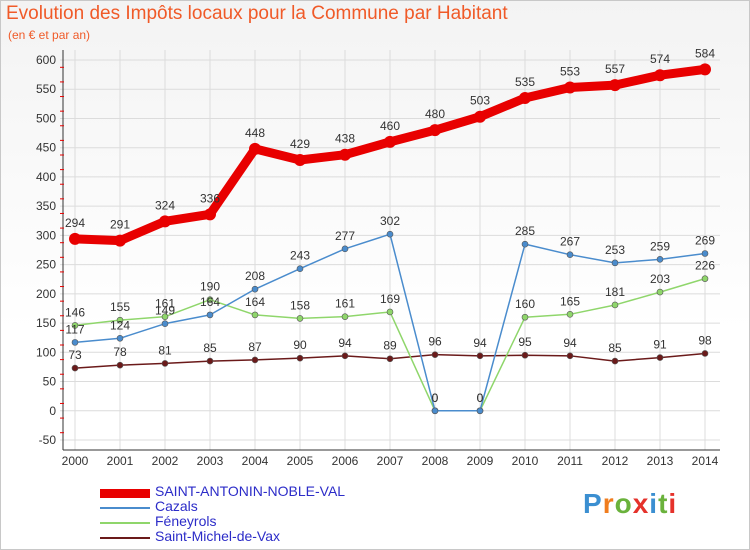 The height and width of the screenshot is (550, 750). Describe the element at coordinates (673, 503) in the screenshot. I see `logo-letter: i` at that location.